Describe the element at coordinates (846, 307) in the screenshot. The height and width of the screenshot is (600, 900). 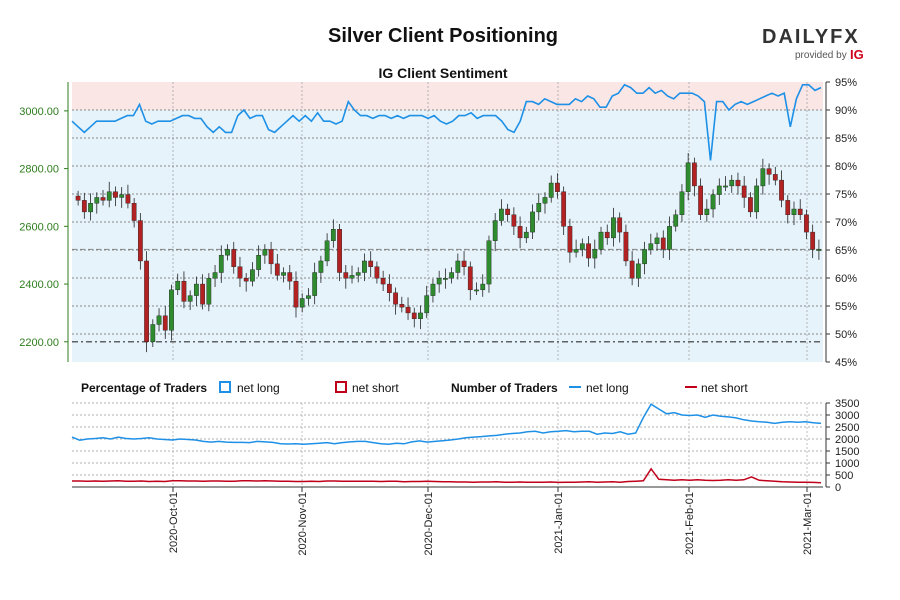
I see `percentage-tick-label: 55%` at that location.